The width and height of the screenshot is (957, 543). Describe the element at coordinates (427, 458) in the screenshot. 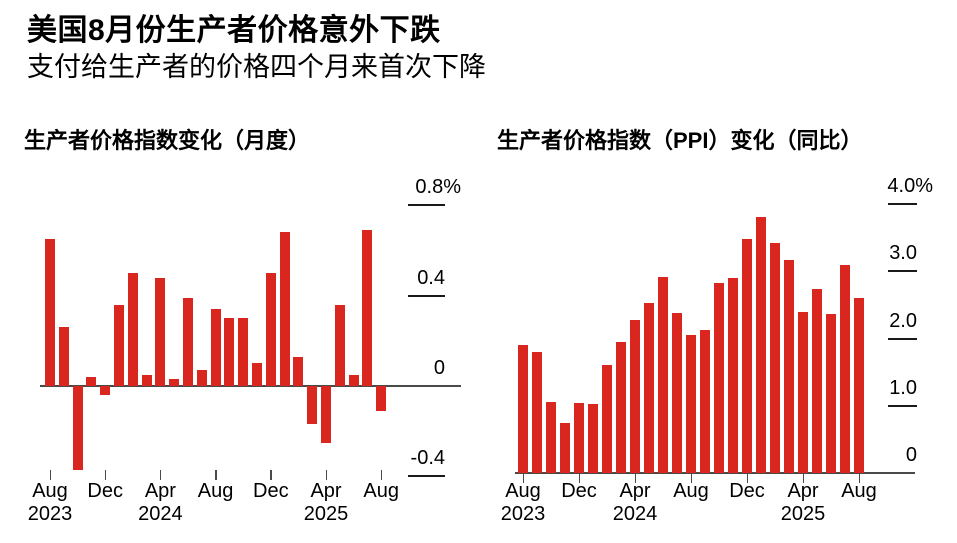

I see `y-axis-label: -0.4` at that location.